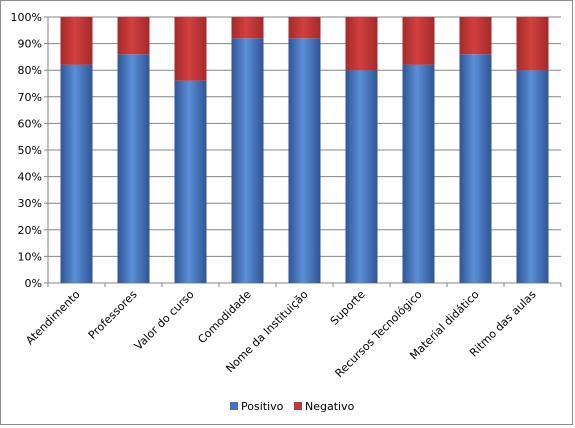  Describe the element at coordinates (30, 44) in the screenshot. I see `y-tick-label: 90%` at that location.